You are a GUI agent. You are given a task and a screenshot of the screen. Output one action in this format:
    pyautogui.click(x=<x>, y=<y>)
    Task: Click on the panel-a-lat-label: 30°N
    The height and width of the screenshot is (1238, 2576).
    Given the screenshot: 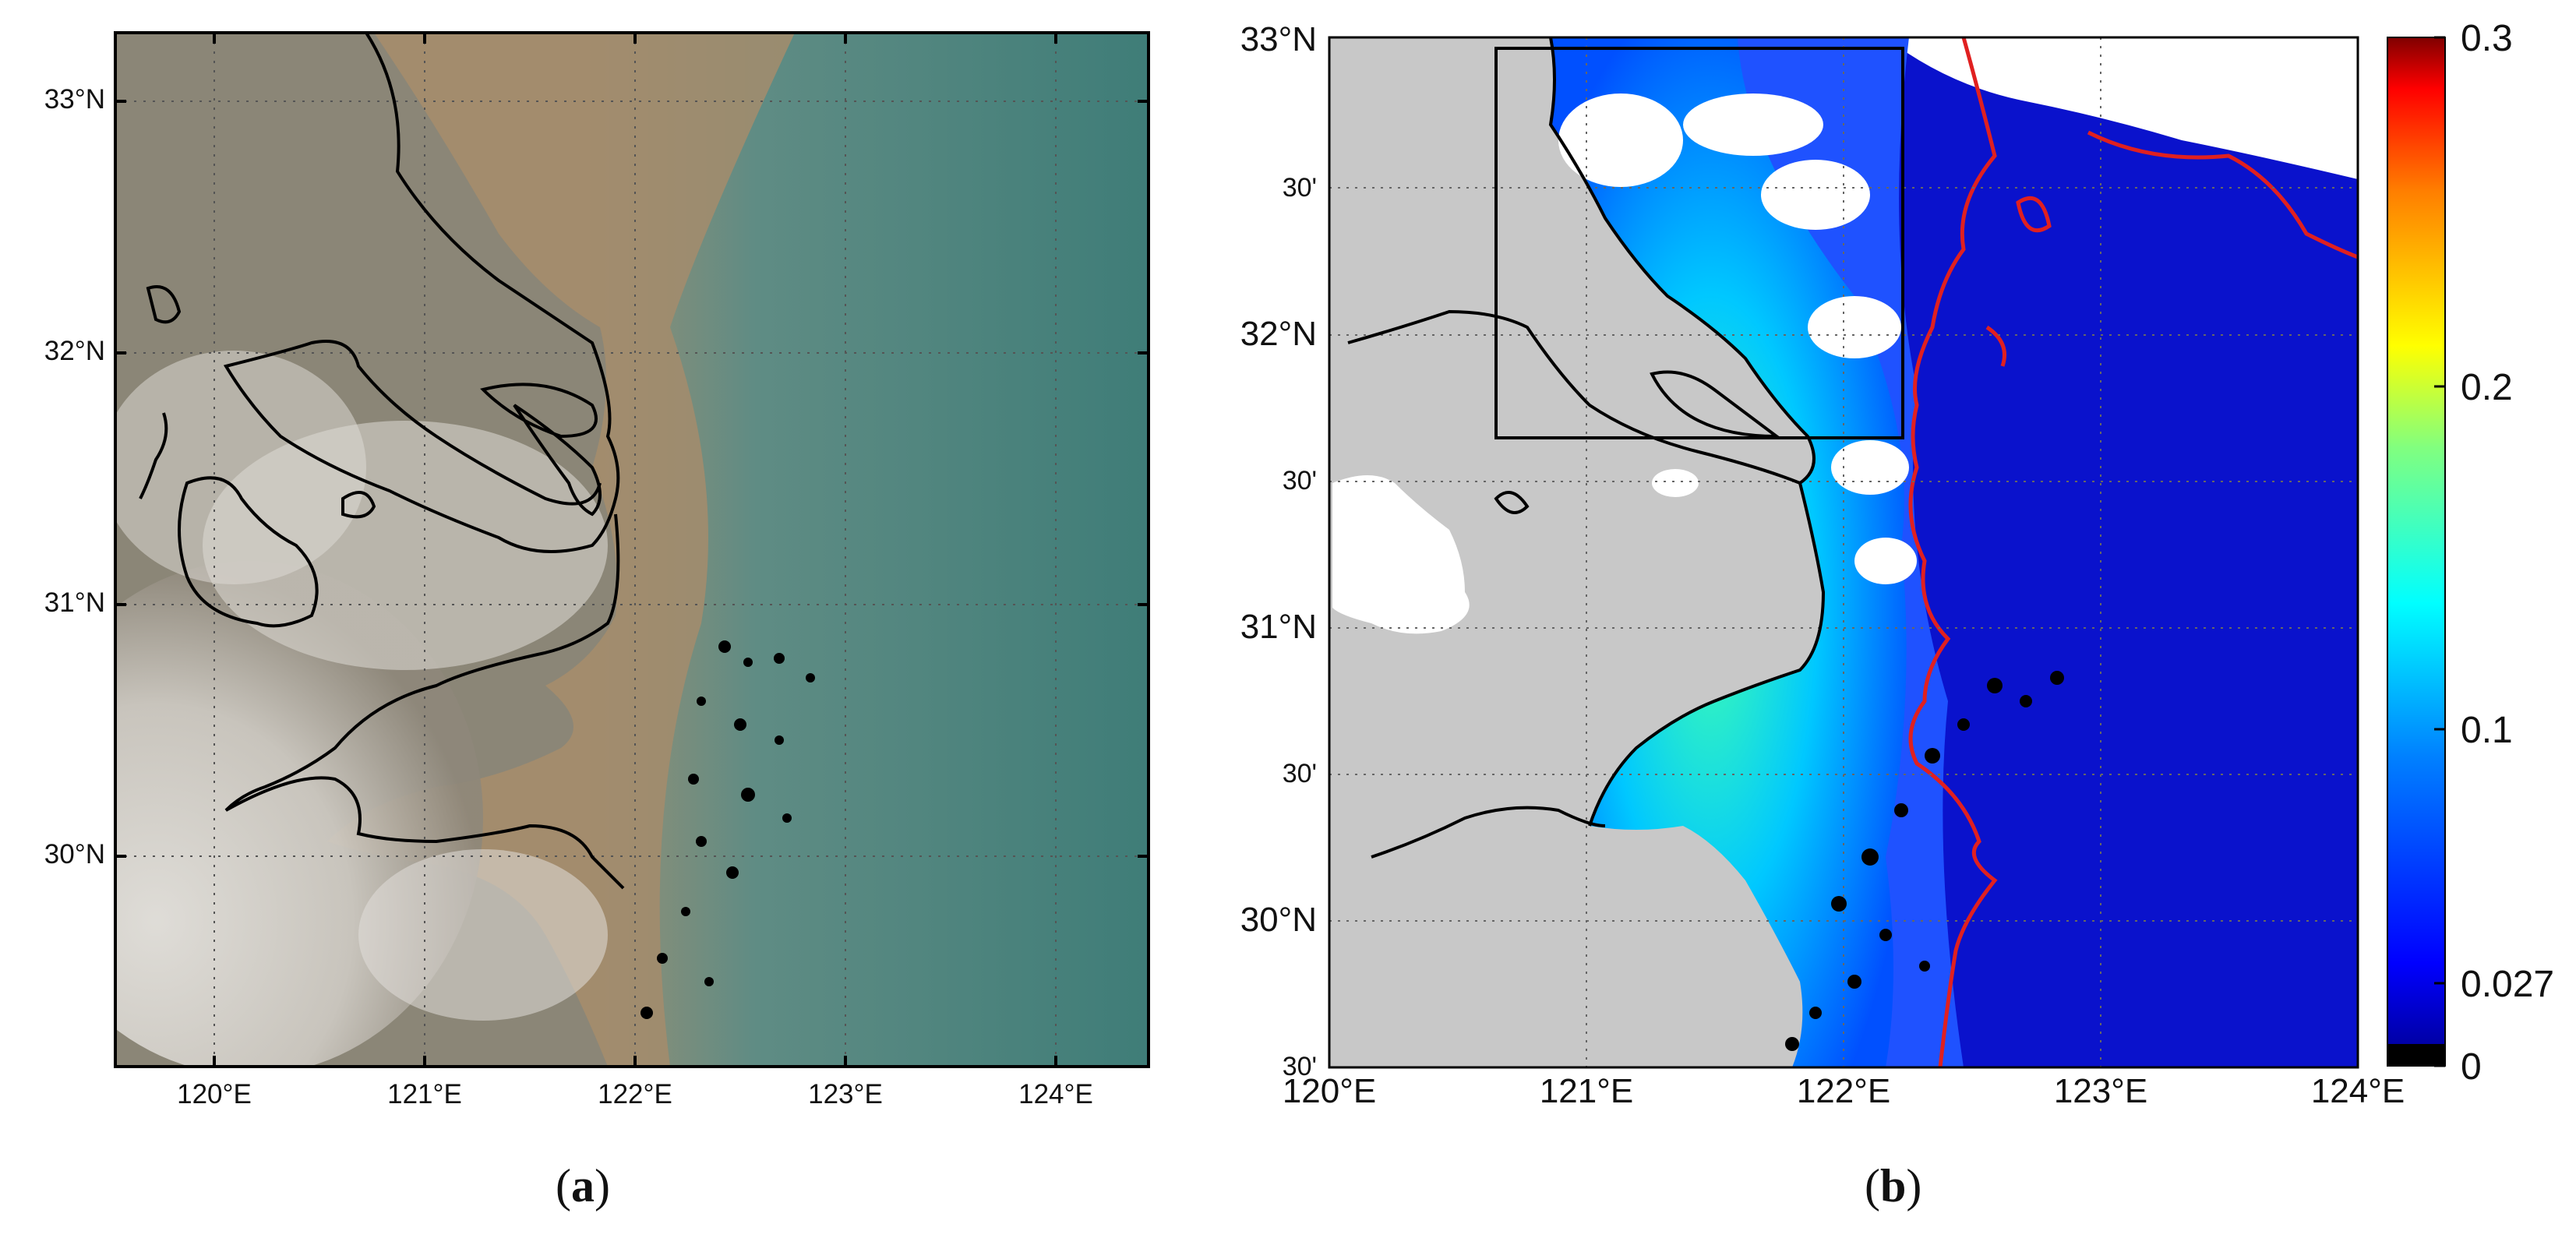 What is the action you would take?
    pyautogui.click(x=74, y=854)
    